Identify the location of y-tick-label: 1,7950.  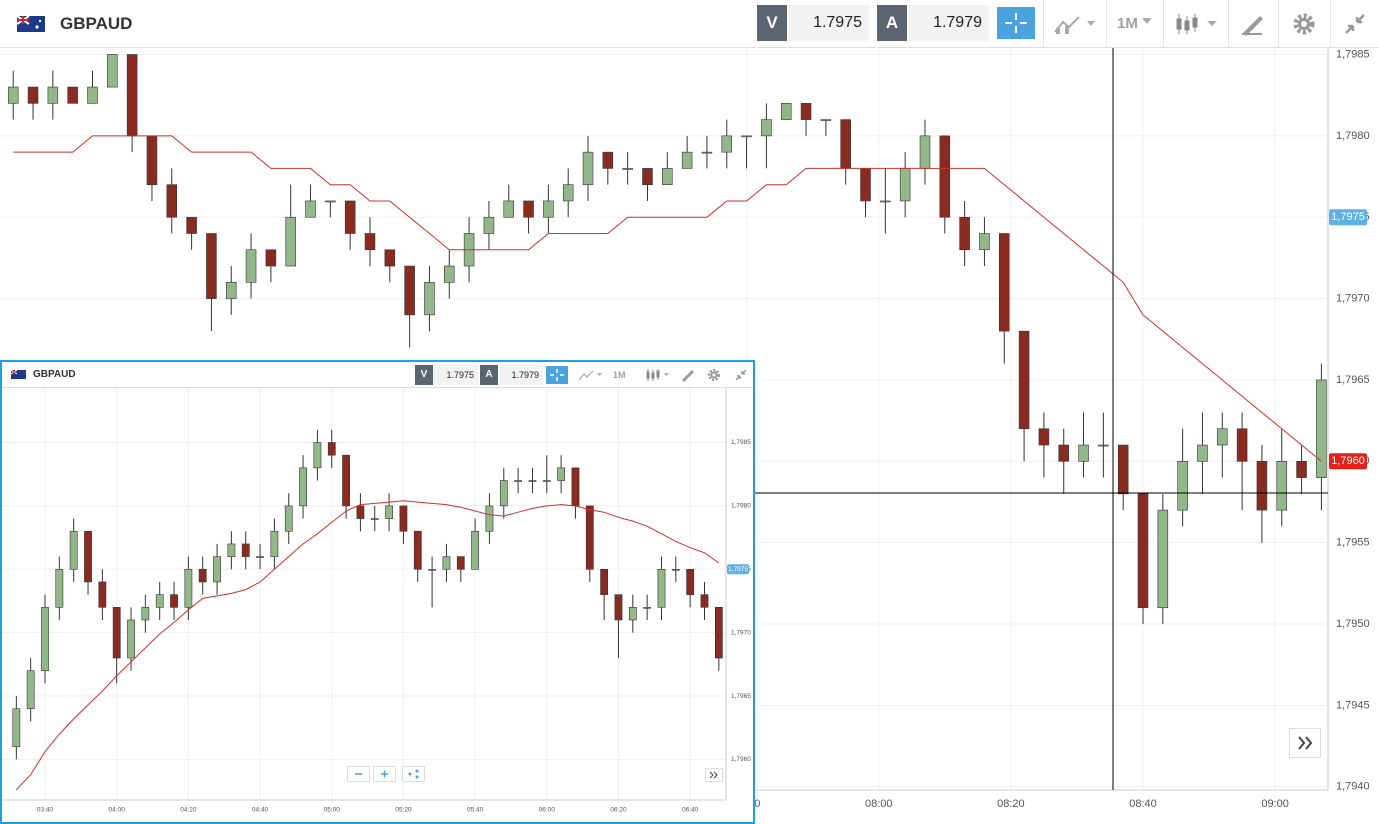
(1353, 624).